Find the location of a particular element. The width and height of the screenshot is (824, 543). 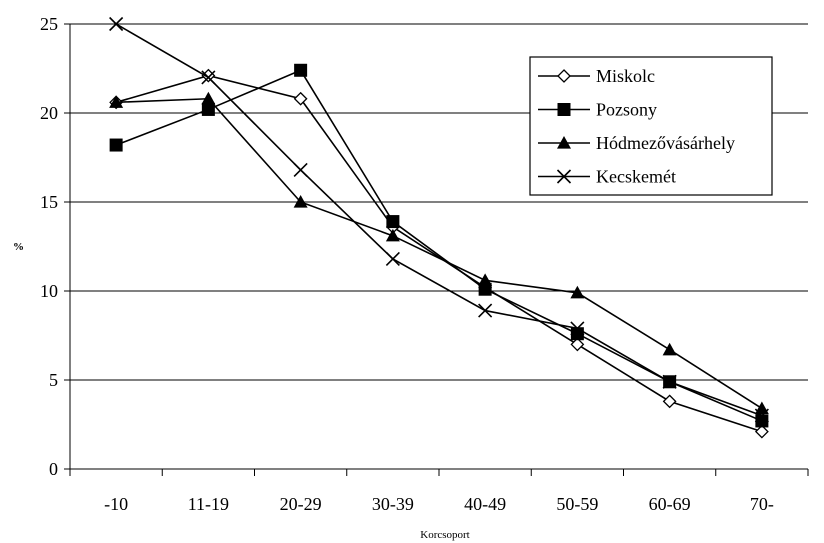

y-tick-label: 0 is located at coordinates (53, 469).